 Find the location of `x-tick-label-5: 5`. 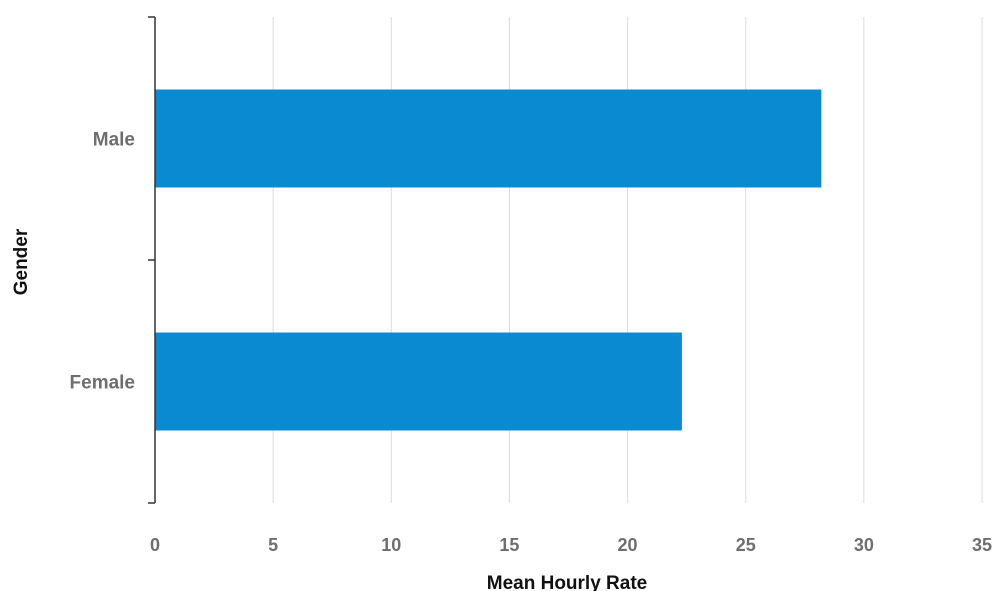

x-tick-label-5: 5 is located at coordinates (273, 545).